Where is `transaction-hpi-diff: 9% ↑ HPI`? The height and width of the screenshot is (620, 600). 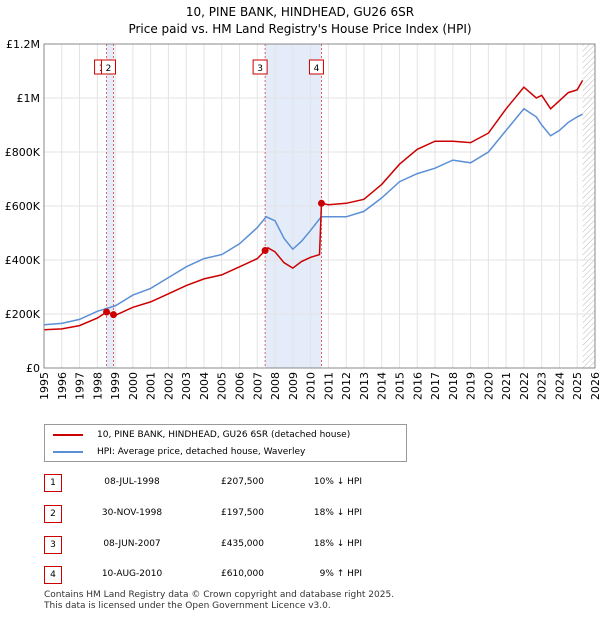
transaction-hpi-diff: 9% ↑ HPI is located at coordinates (340, 574).